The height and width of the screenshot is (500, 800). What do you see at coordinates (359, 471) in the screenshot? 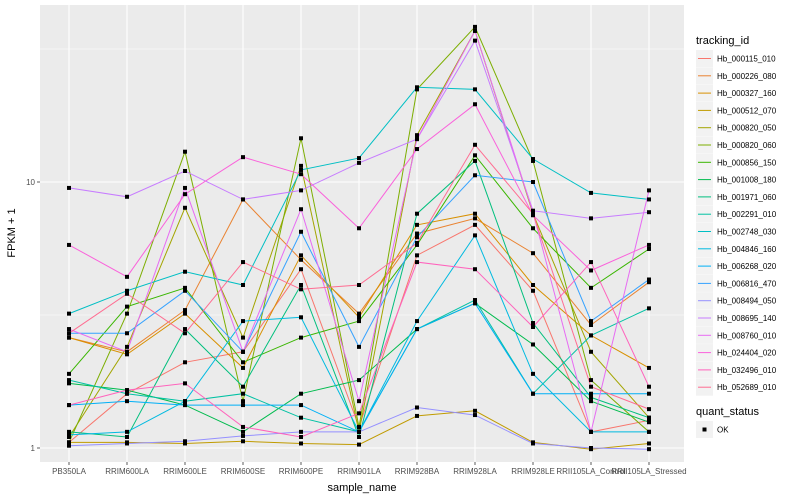
I see `x-tick-label: RRIM901LA` at bounding box center [359, 471].